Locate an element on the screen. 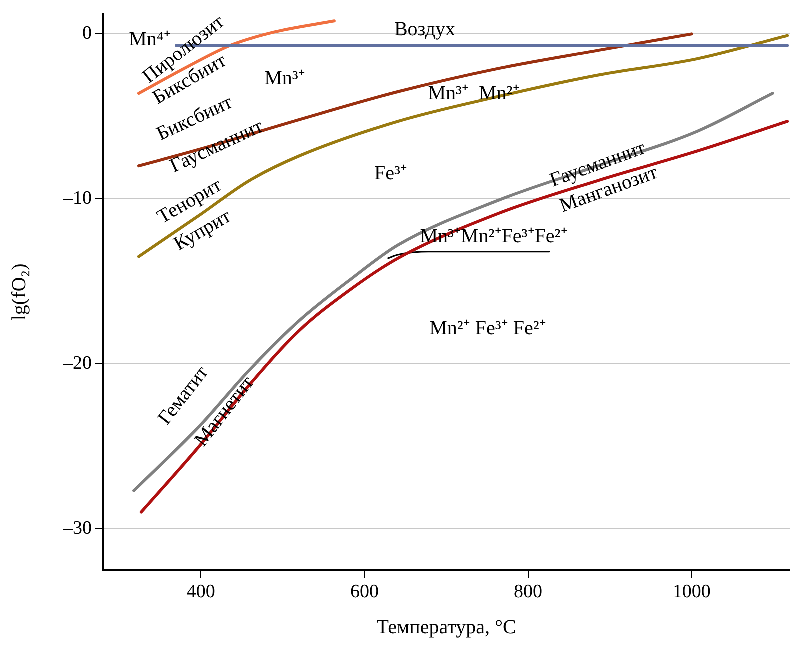 The image size is (790, 648). x-tick-label: 400 is located at coordinates (201, 591).